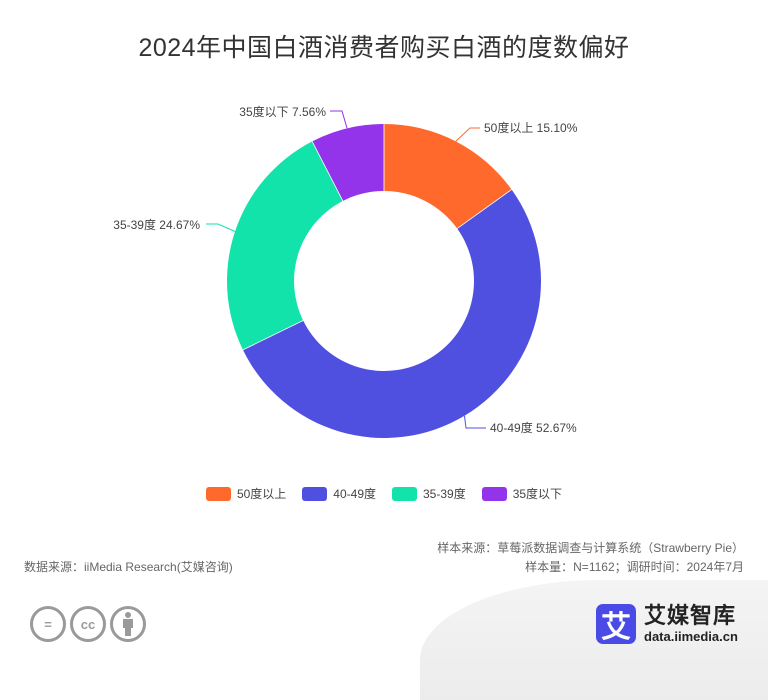  What do you see at coordinates (616, 624) in the screenshot?
I see `brand-logo-icon: 艾` at bounding box center [616, 624].